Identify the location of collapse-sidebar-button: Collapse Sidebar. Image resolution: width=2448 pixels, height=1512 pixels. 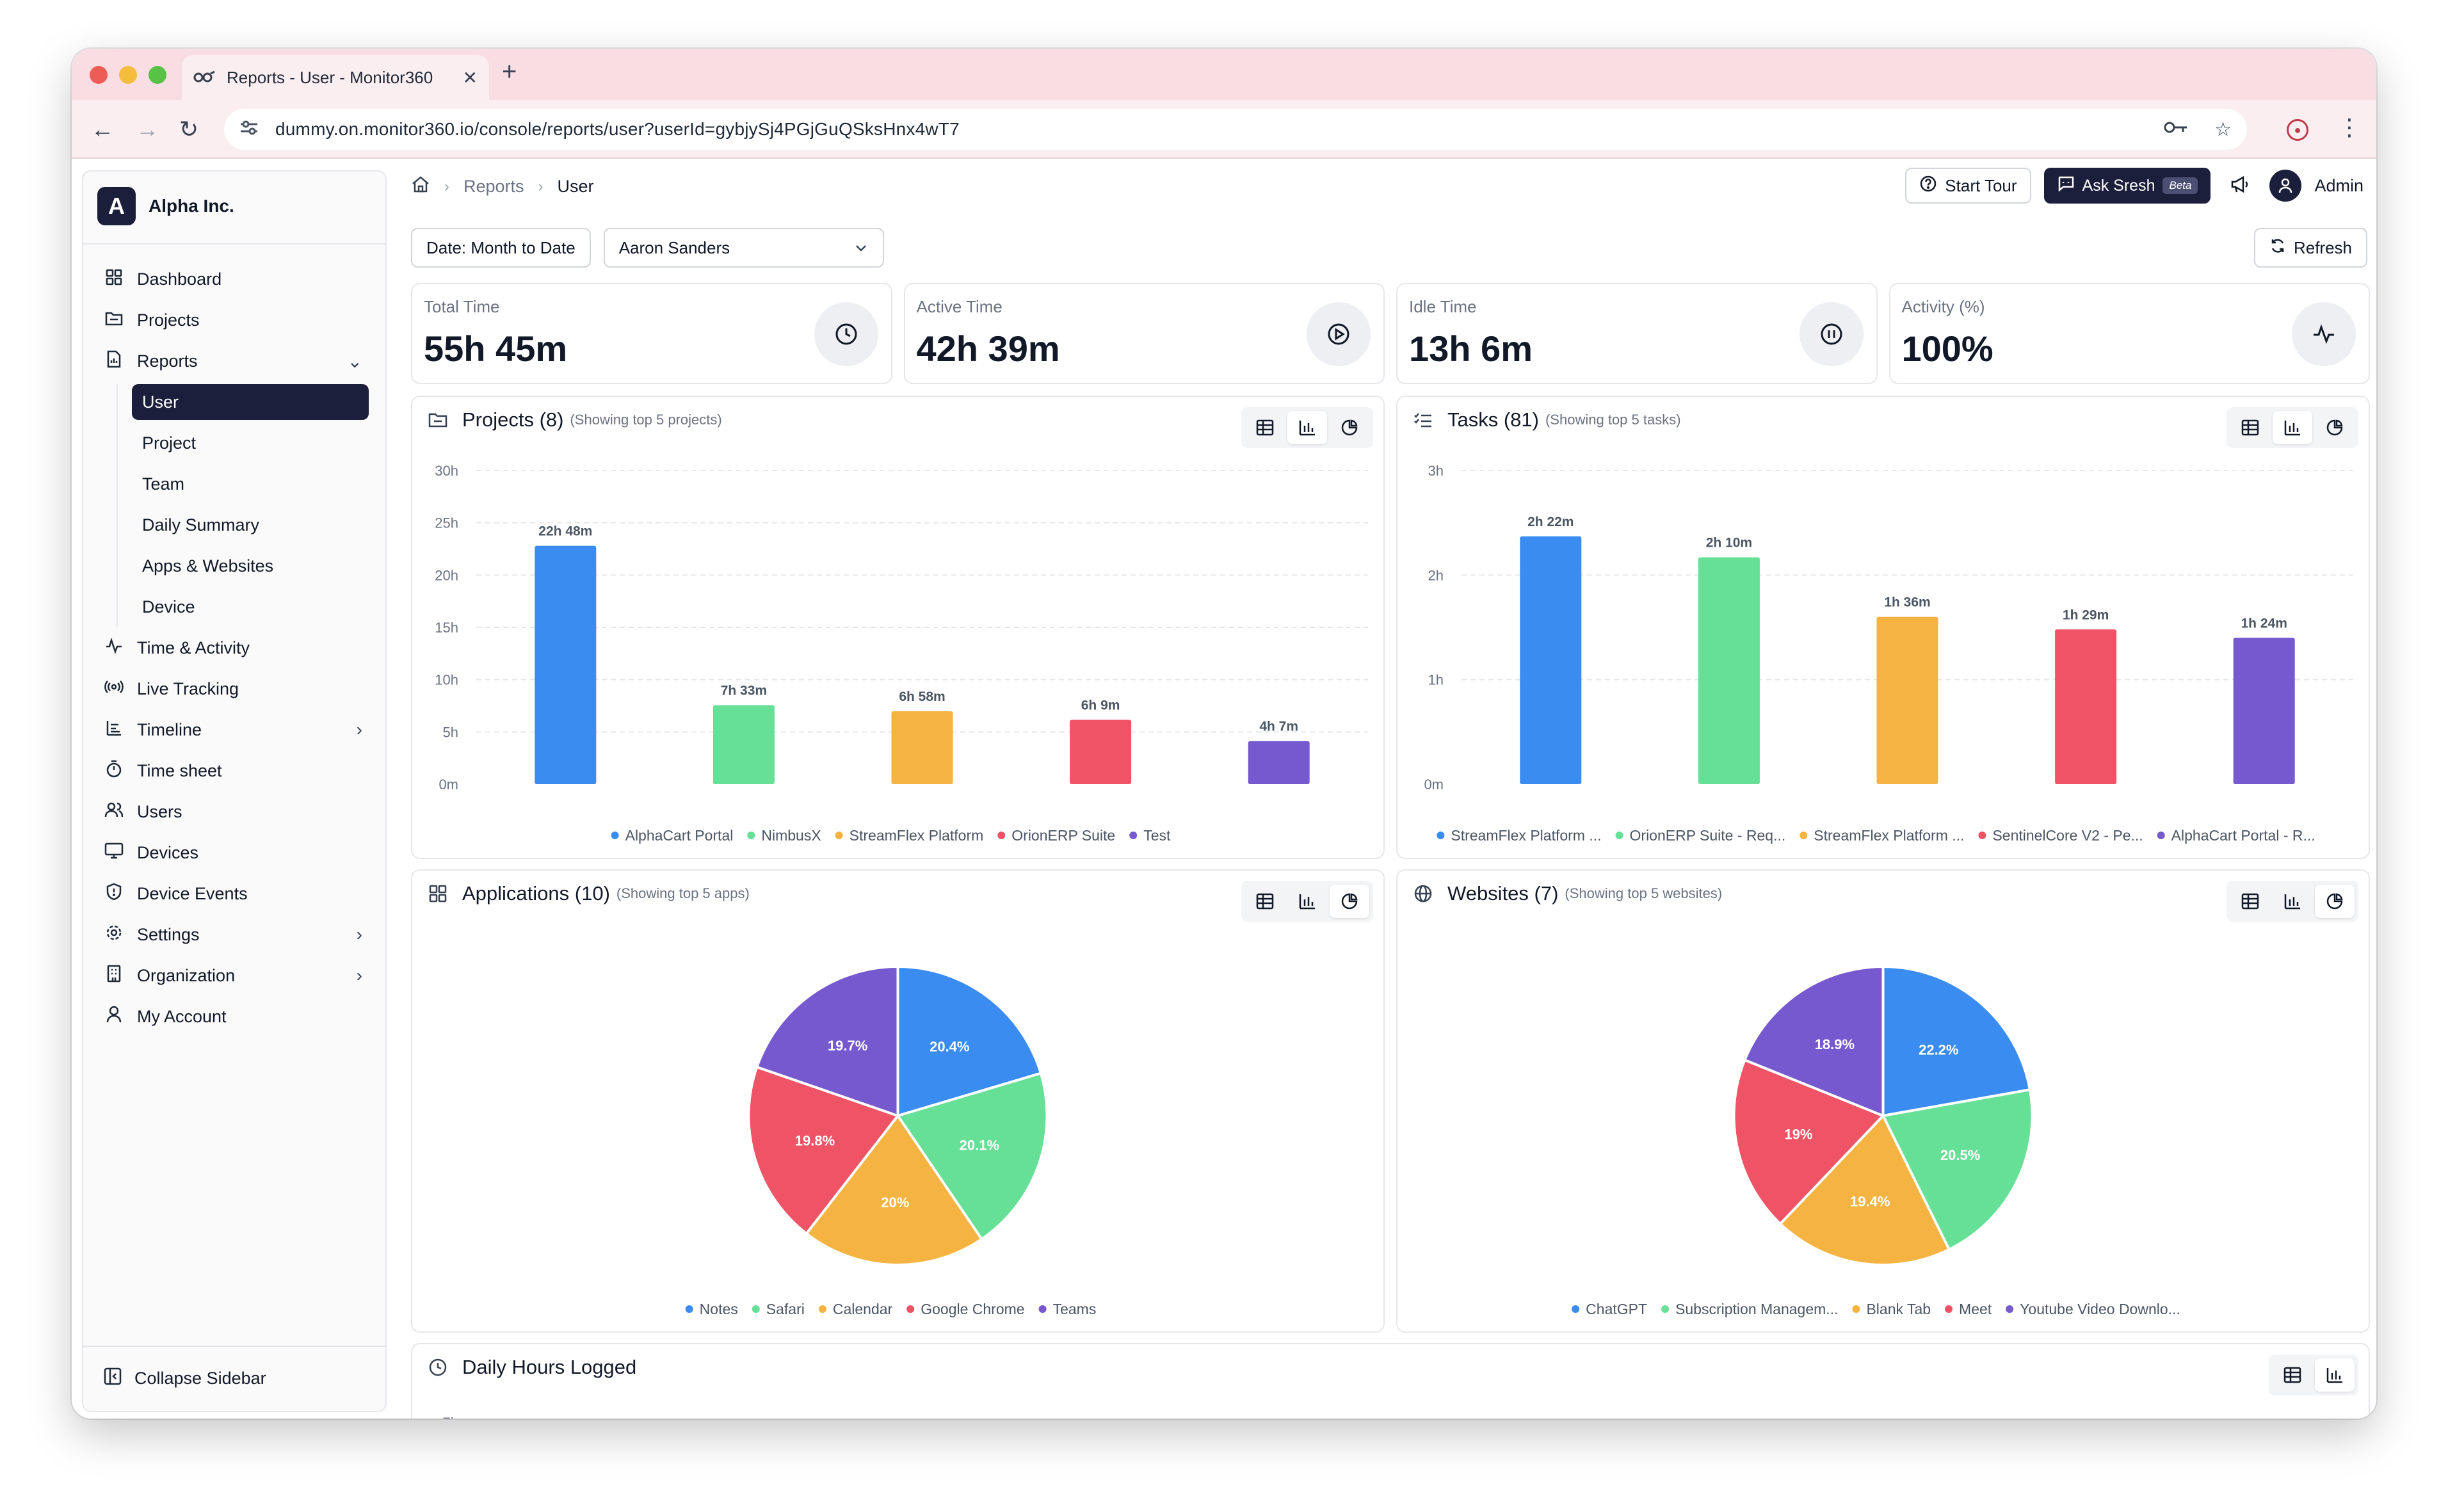
(185, 1378).